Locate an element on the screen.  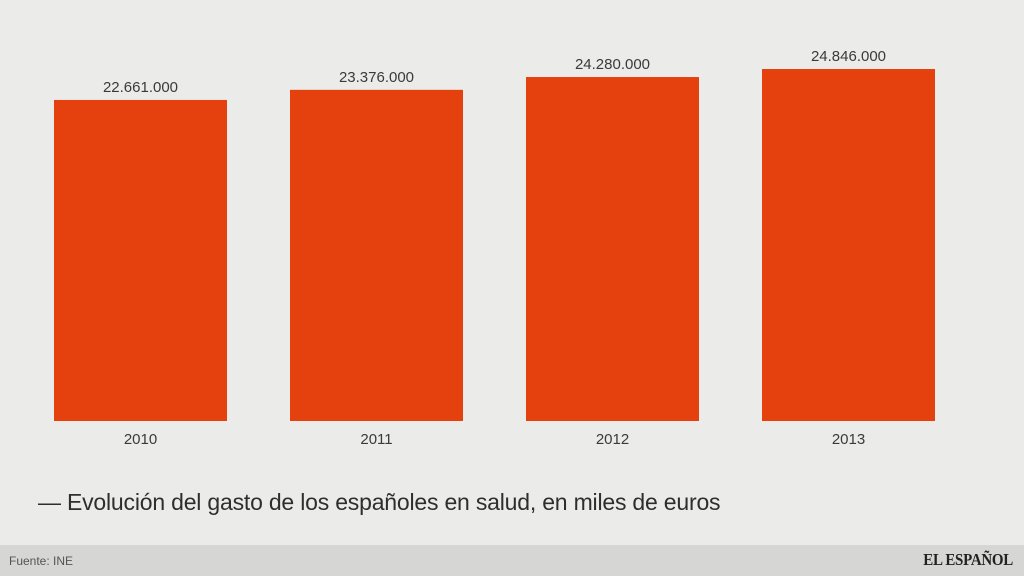
source-note: Fuente: INE is located at coordinates (41, 561).